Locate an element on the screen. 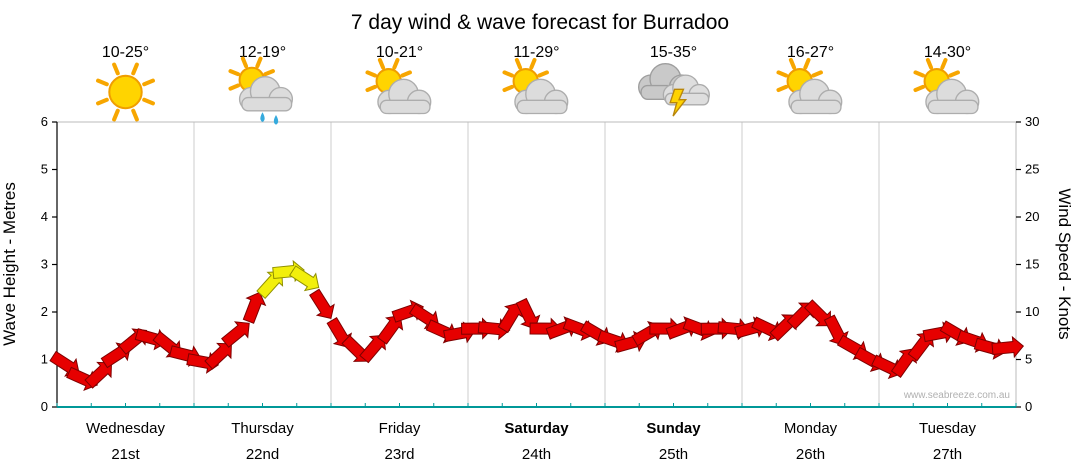 The height and width of the screenshot is (475, 1080). chart-title: 7 day wind & wave forecast for Burradoo is located at coordinates (540, 22).